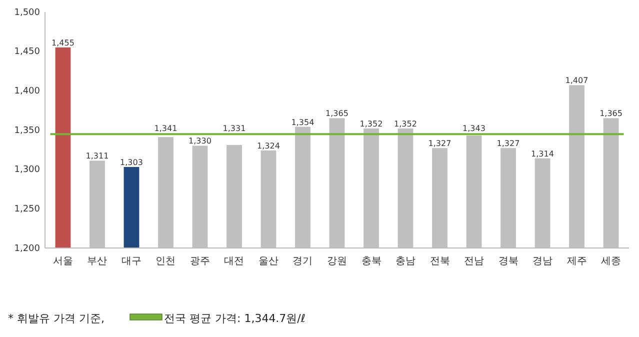 The width and height of the screenshot is (639, 337). What do you see at coordinates (27, 131) in the screenshot?
I see `y-tick-label: 1,350` at bounding box center [27, 131].